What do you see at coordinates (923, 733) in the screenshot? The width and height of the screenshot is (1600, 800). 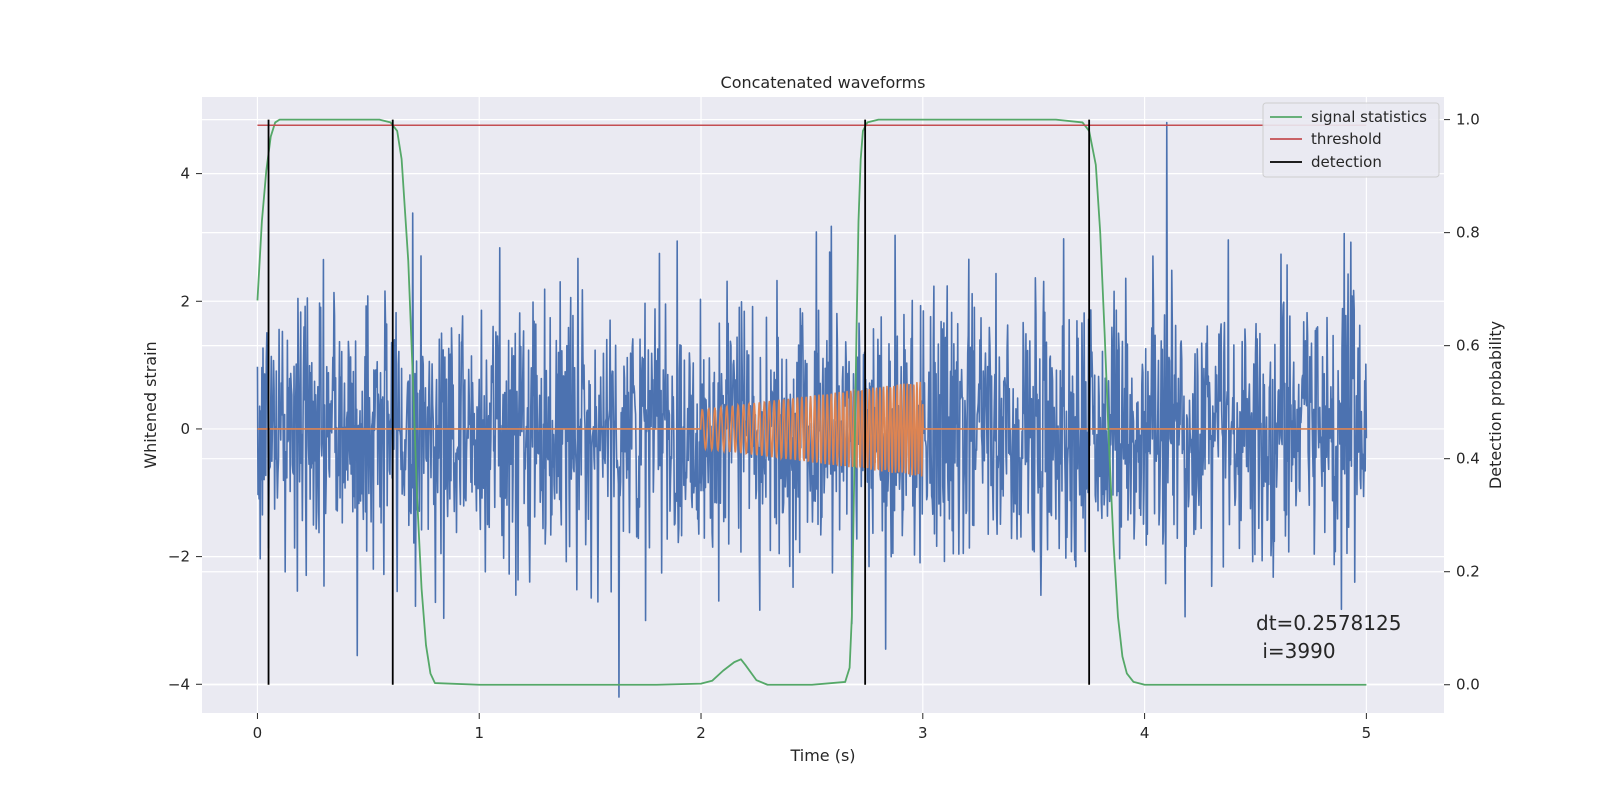 I see `x-tick-label: 3` at bounding box center [923, 733].